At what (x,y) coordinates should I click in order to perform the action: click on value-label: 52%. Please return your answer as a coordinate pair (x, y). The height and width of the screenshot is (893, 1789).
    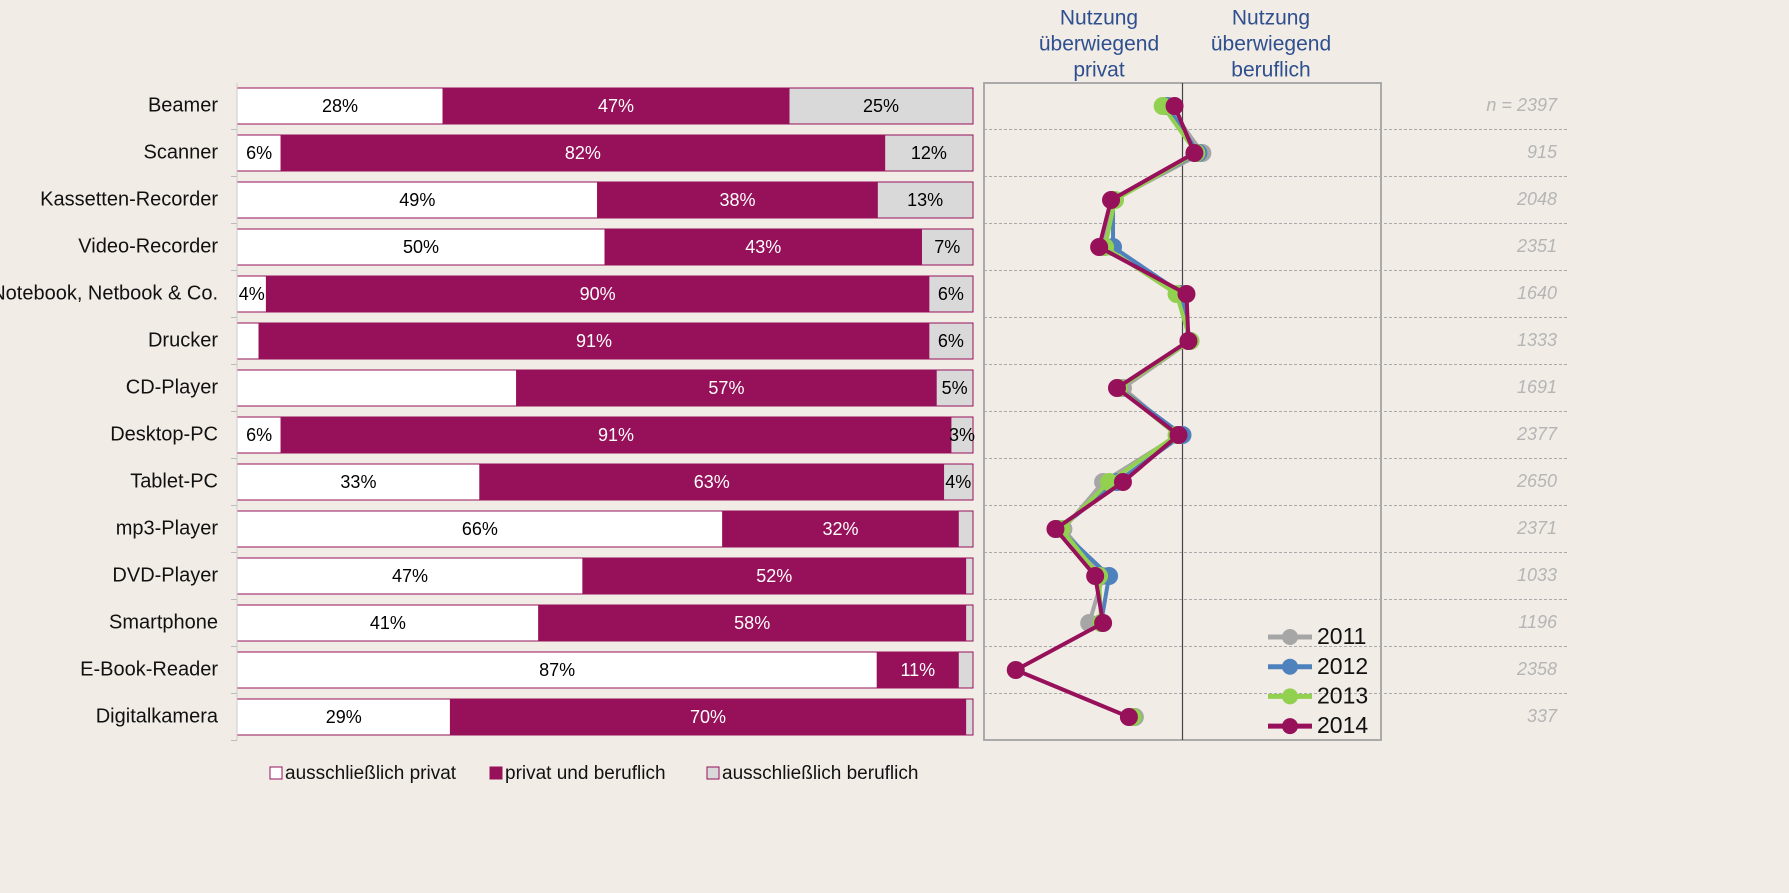
    Looking at the image, I should click on (774, 576).